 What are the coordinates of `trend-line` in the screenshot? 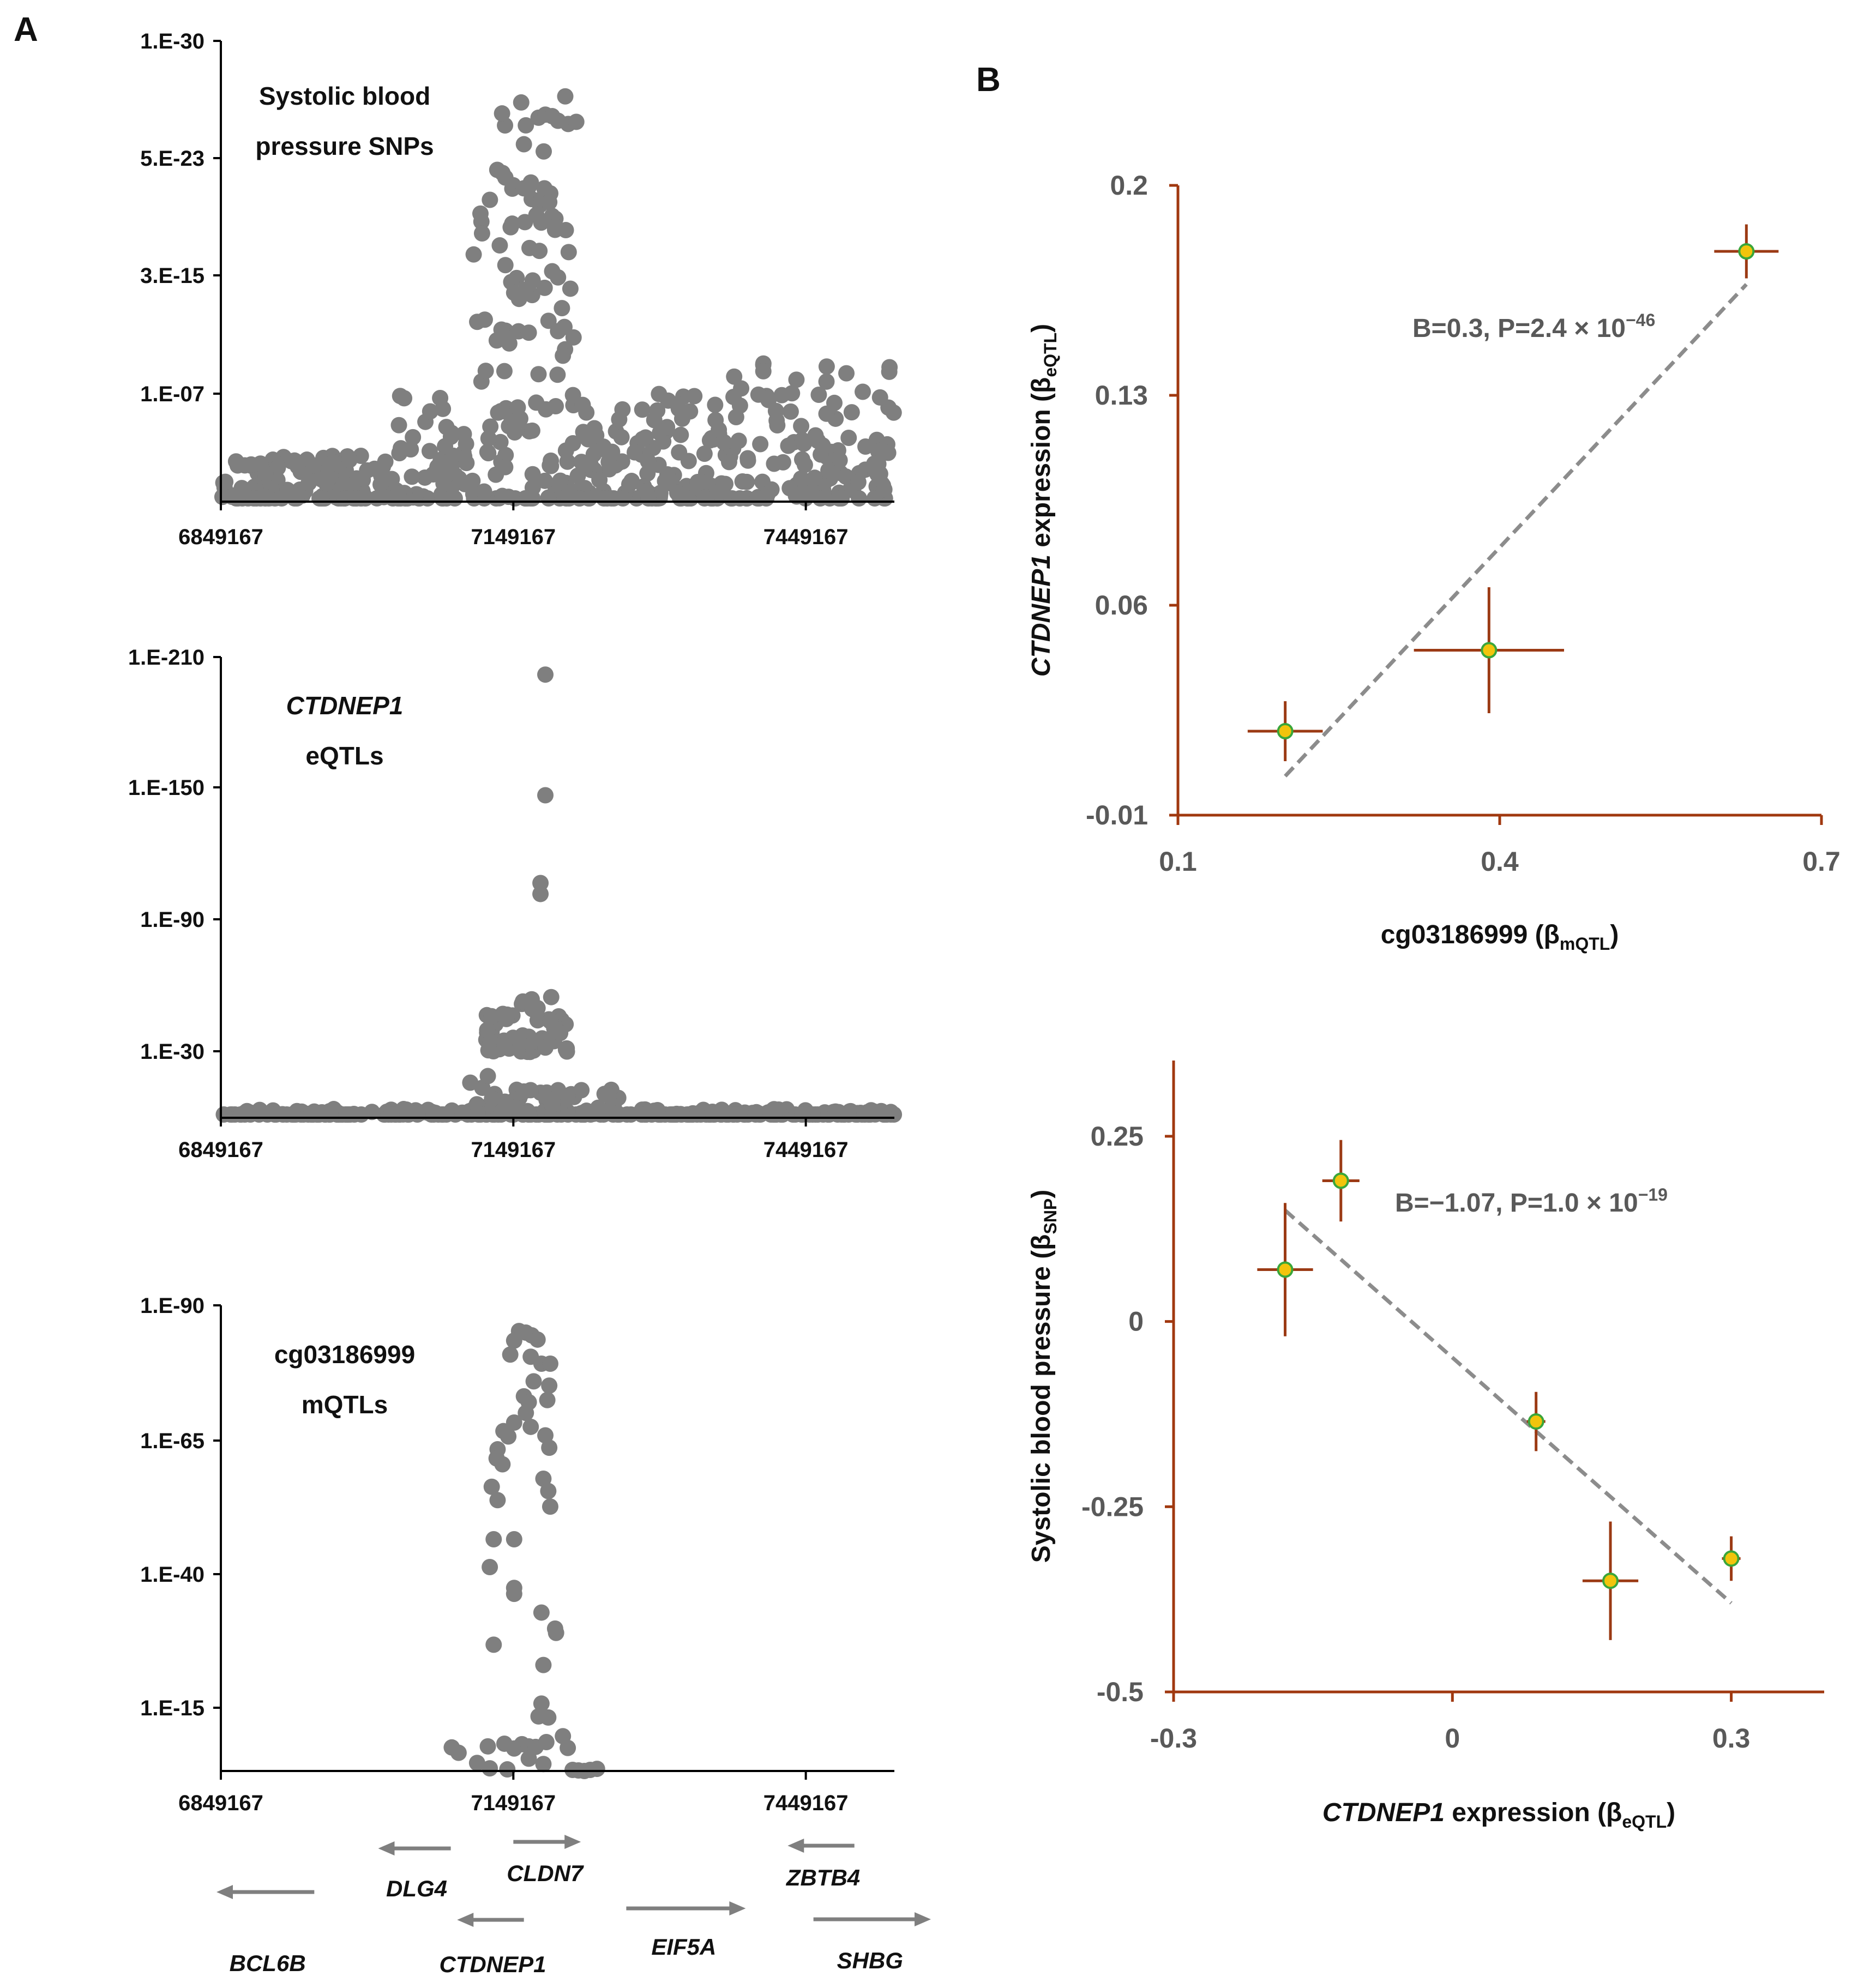 It's located at (1508, 1407).